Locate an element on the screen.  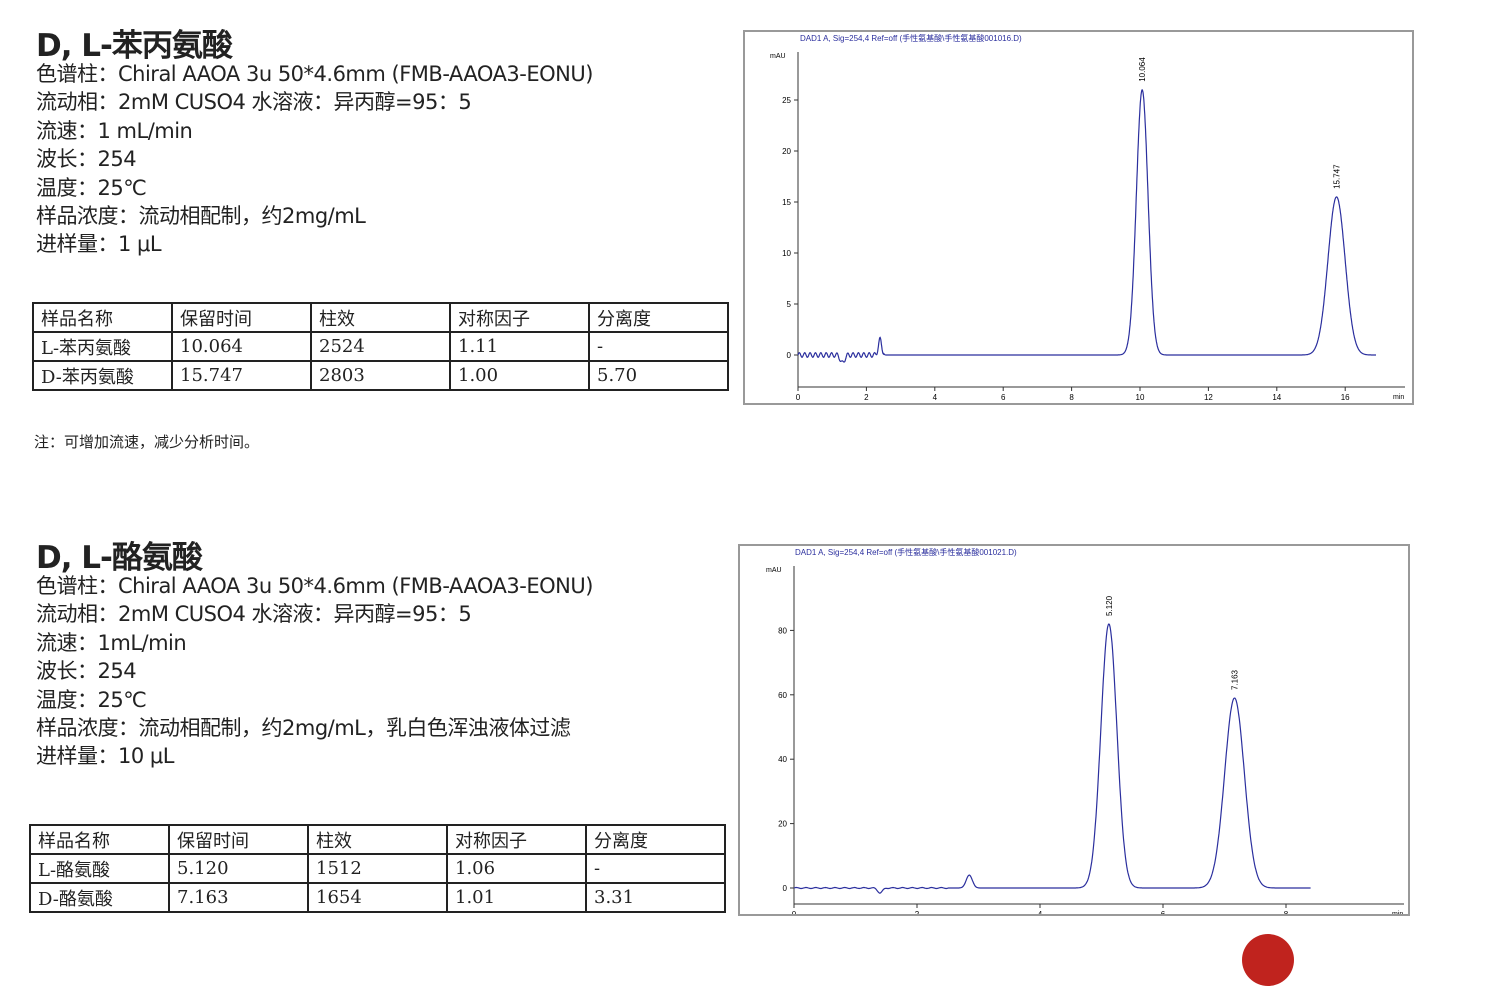
x-tick-label: 12 is located at coordinates (1208, 397).